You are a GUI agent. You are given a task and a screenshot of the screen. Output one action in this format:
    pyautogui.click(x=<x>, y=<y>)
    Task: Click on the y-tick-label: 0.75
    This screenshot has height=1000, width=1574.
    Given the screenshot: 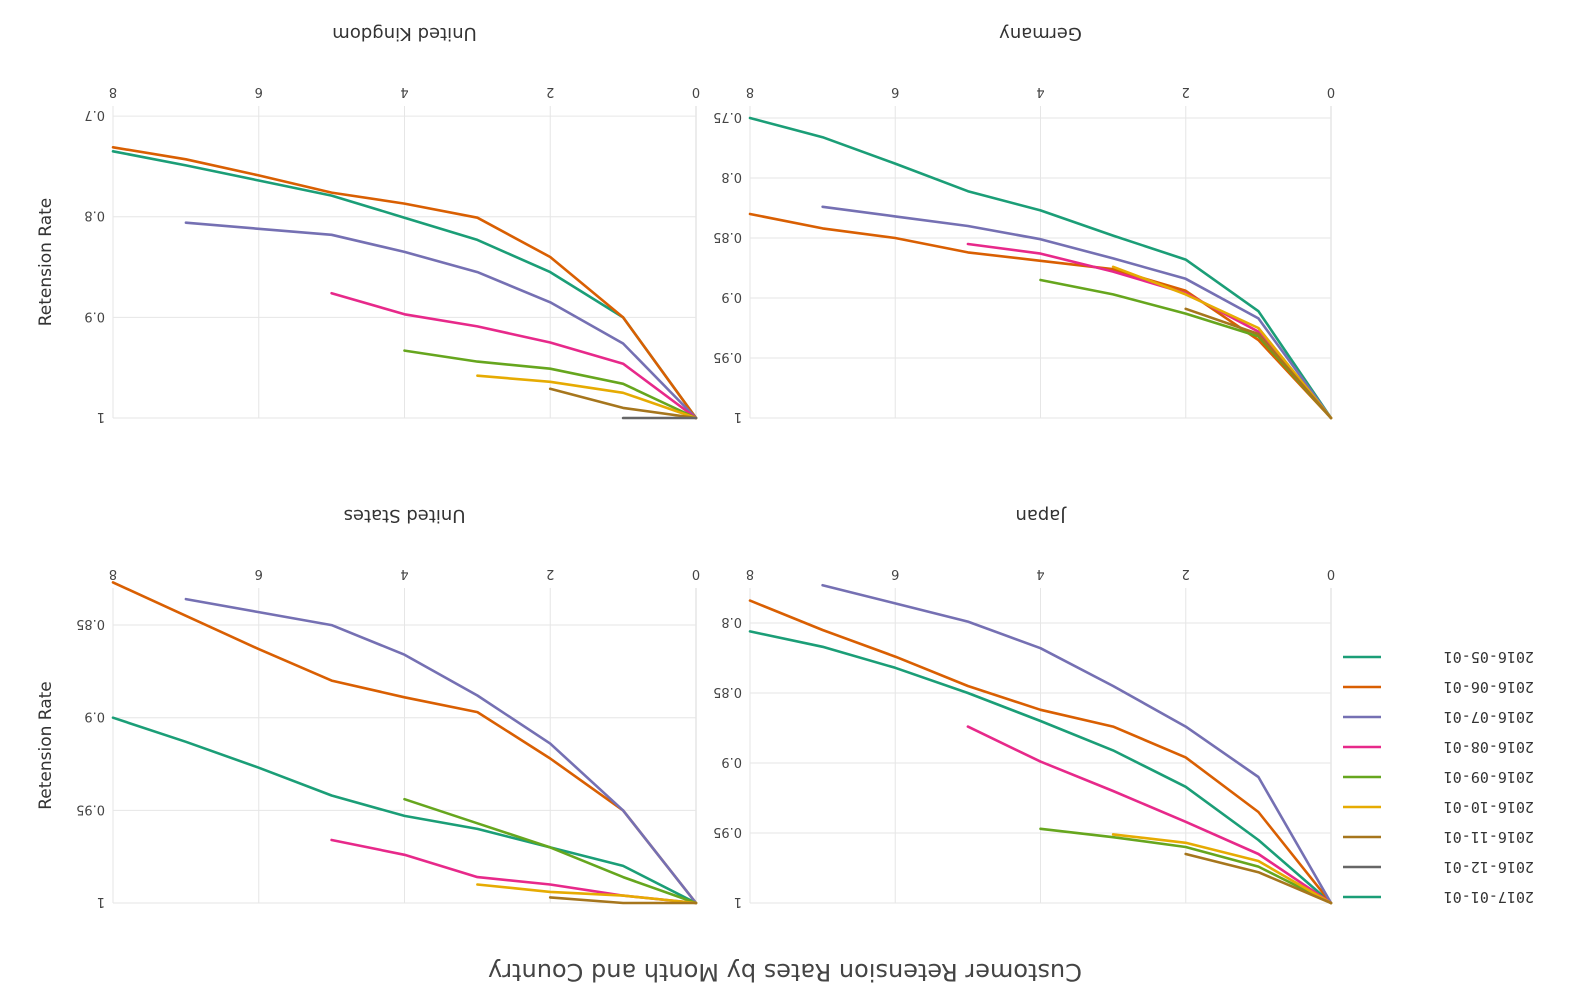 What is the action you would take?
    pyautogui.click(x=727, y=116)
    